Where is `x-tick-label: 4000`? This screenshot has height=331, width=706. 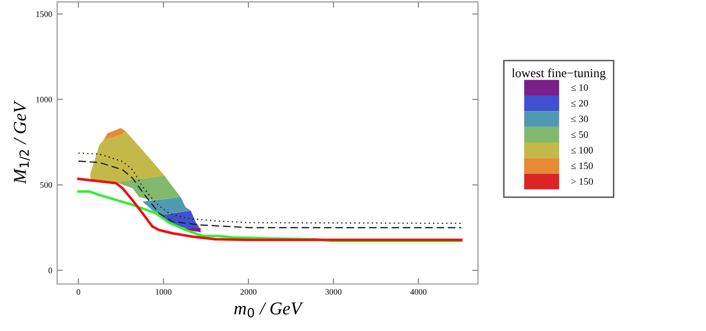 x-tick-label: 4000 is located at coordinates (418, 292).